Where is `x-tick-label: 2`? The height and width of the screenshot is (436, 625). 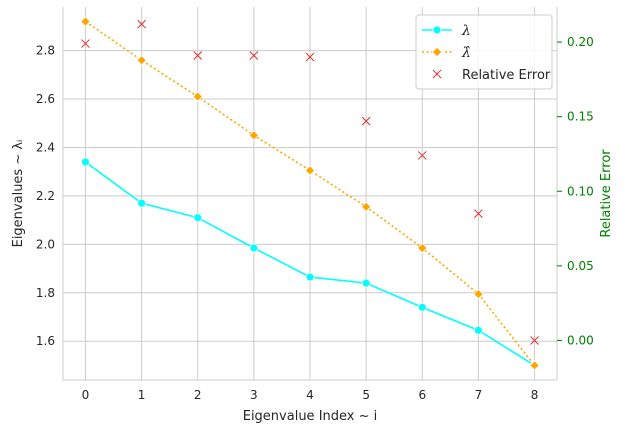
x-tick-label: 2 is located at coordinates (198, 395).